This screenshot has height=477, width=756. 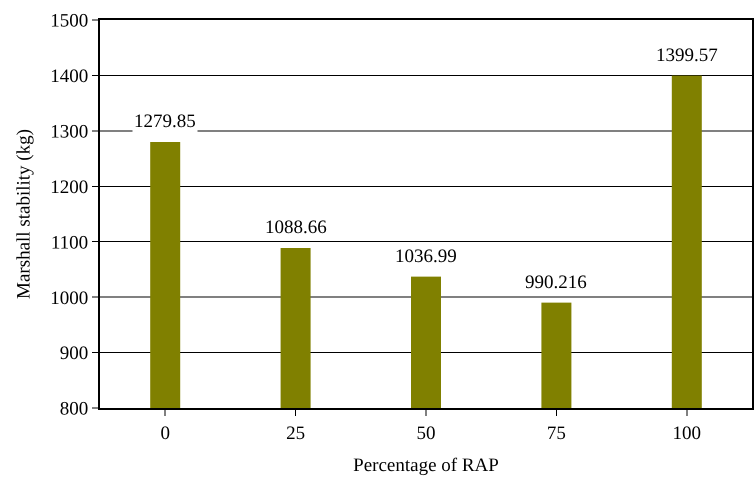 What do you see at coordinates (165, 433) in the screenshot?
I see `x-tick-label: 0` at bounding box center [165, 433].